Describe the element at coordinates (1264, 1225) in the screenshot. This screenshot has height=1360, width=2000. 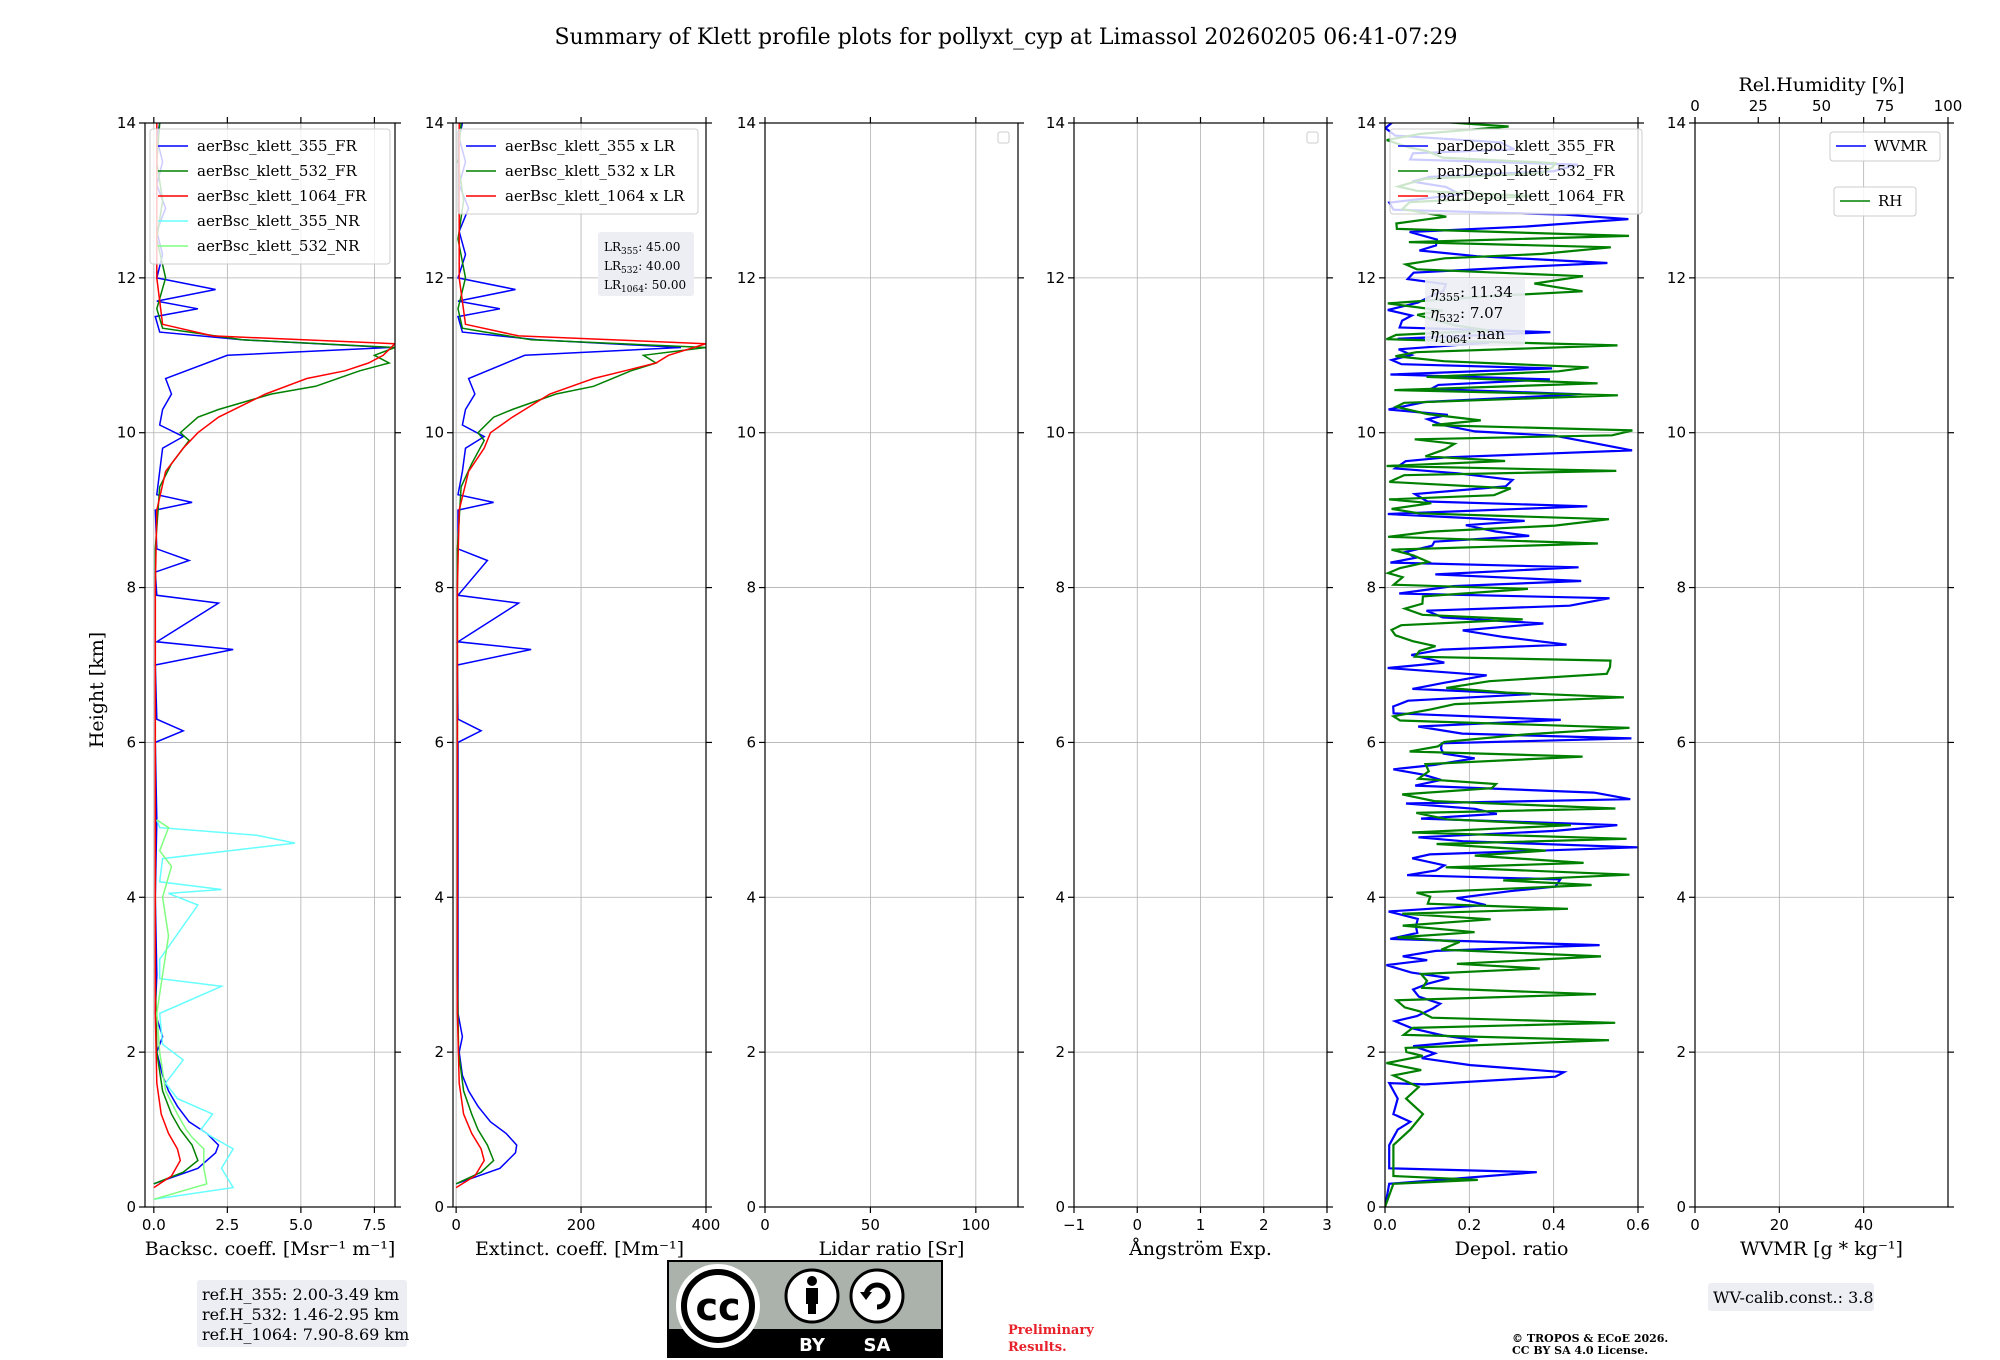
I see `x-tick-label: 2` at that location.